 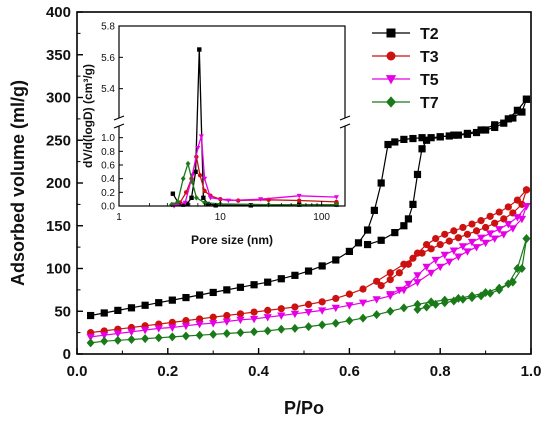 What do you see at coordinates (67, 354) in the screenshot?
I see `y-tick-label: 0` at bounding box center [67, 354].